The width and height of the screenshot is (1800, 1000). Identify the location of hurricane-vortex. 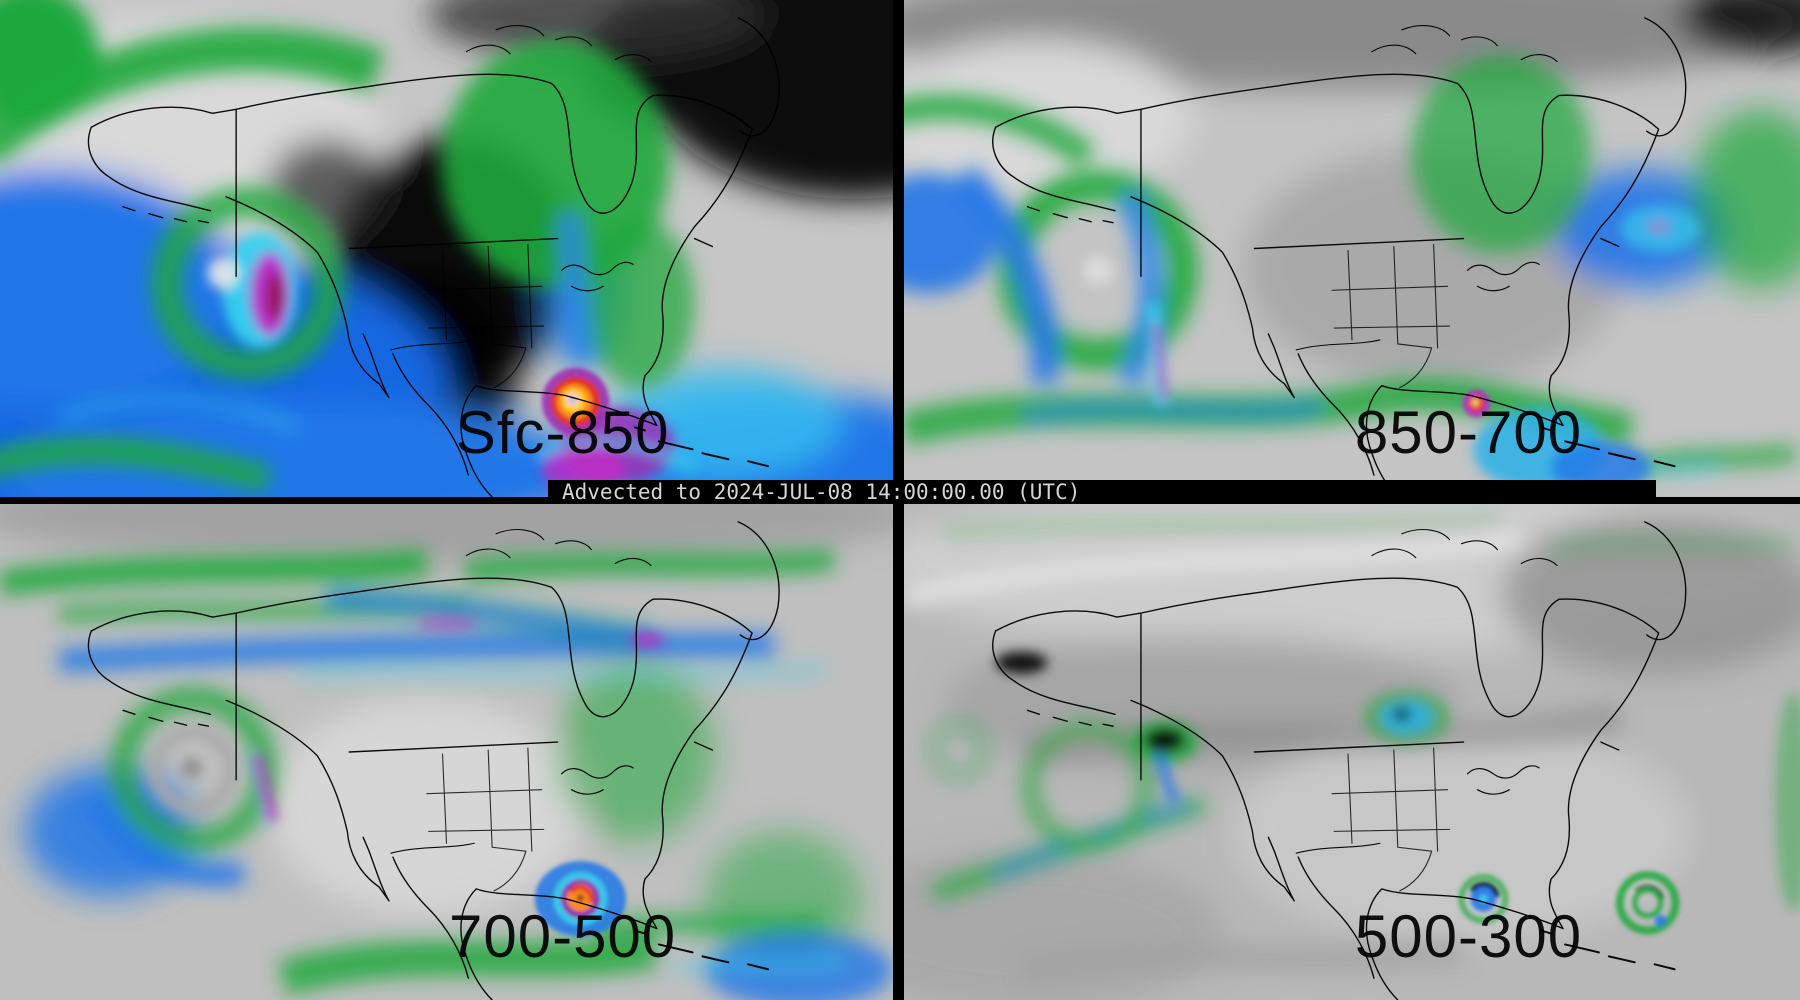
(1476, 403).